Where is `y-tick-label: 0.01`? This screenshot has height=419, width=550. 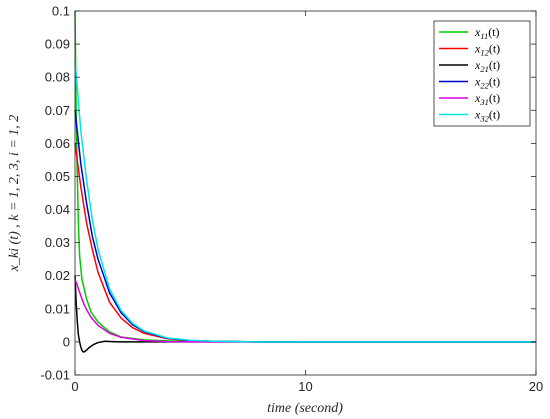 y-tick-label: 0.01 is located at coordinates (57, 308).